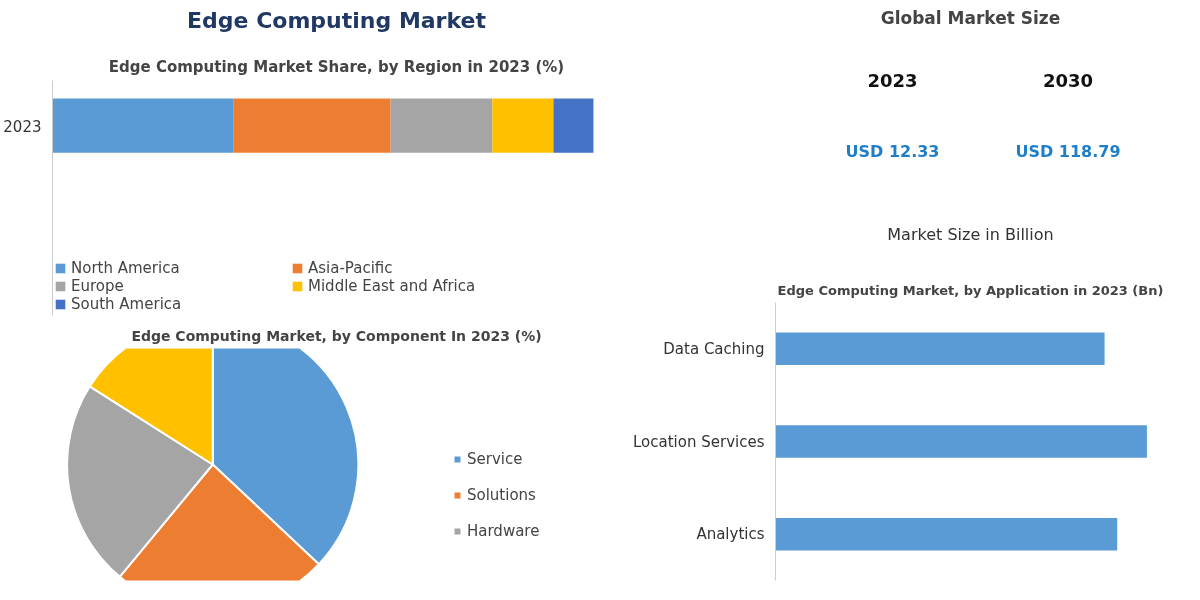 The height and width of the screenshot is (600, 1200). What do you see at coordinates (98, 286) in the screenshot?
I see `legend-label: Europe` at bounding box center [98, 286].